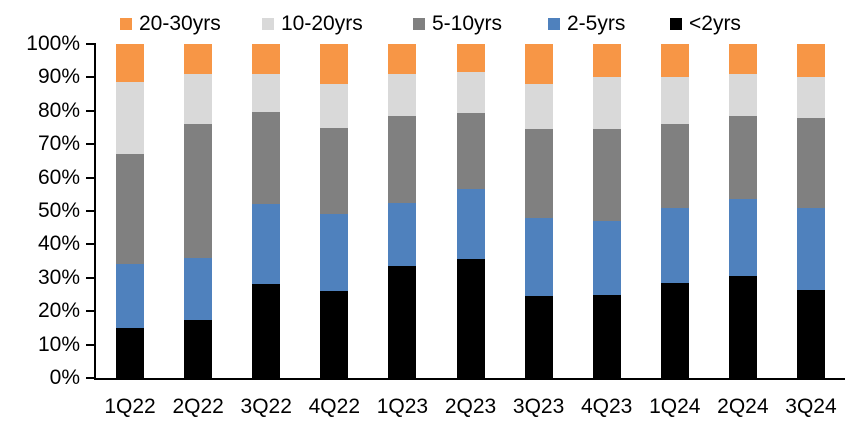 This screenshot has width=852, height=431. Describe the element at coordinates (58, 244) in the screenshot. I see `y-axis-tick-label: 40%` at that location.